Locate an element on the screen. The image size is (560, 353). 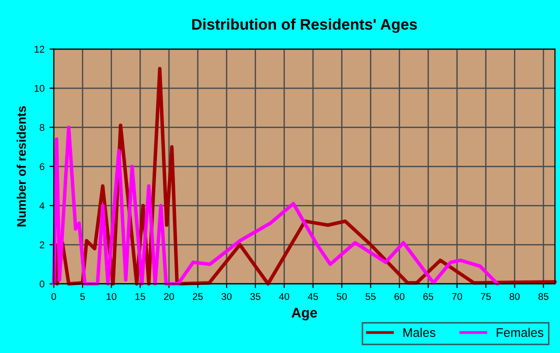
y-tick-label: 10 is located at coordinates (39, 88).